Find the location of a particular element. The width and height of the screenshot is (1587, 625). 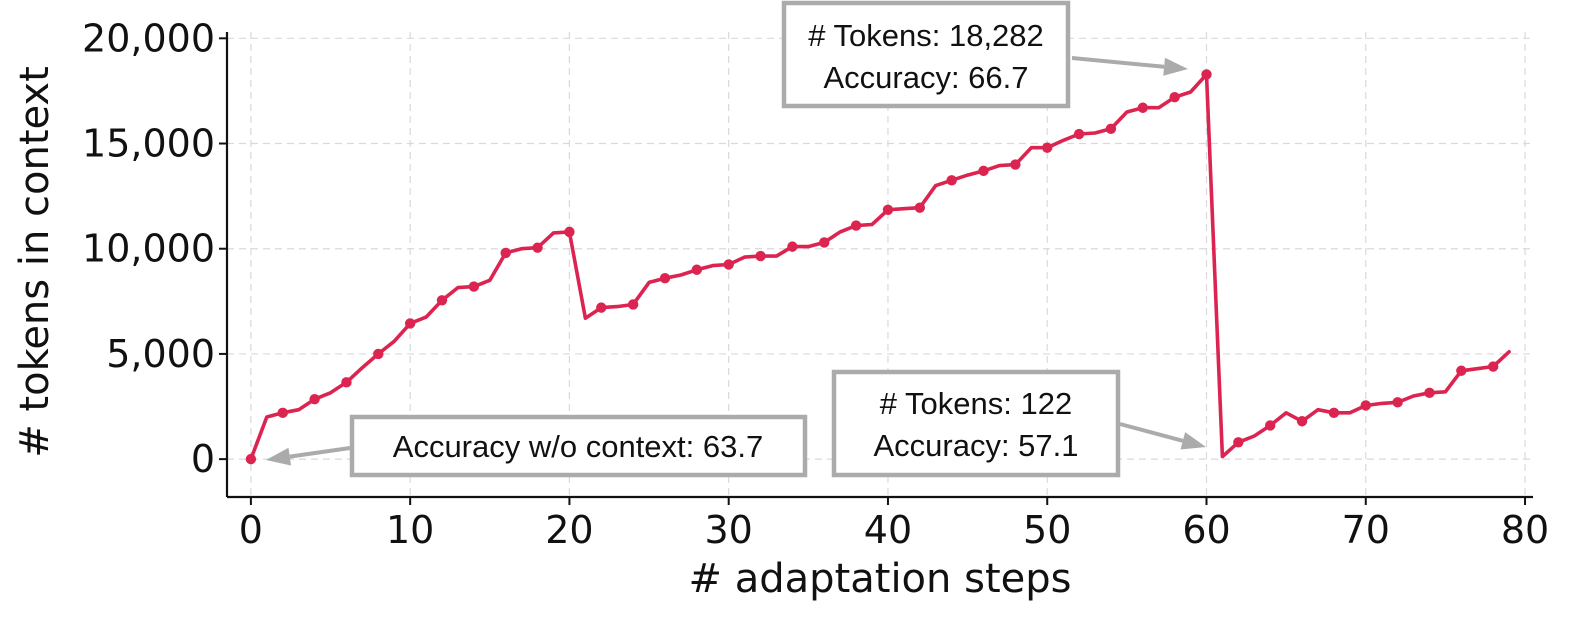

x-axis-label: # adaptation steps is located at coordinates (880, 579).